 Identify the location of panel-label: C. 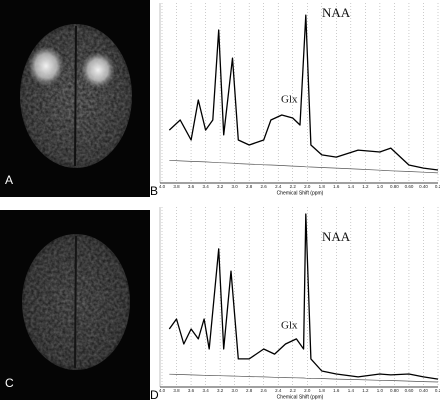
(9, 383).